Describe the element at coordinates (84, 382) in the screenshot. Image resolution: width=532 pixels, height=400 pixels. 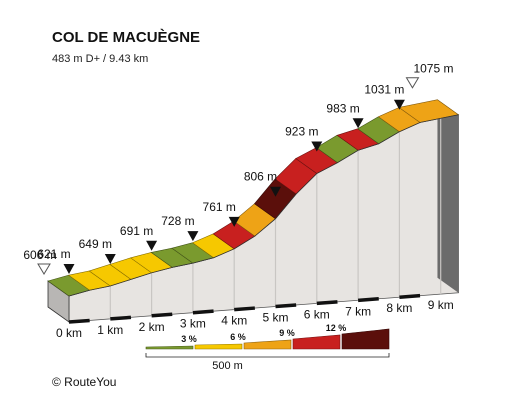
I see `copyright-text: © RouteYou` at that location.